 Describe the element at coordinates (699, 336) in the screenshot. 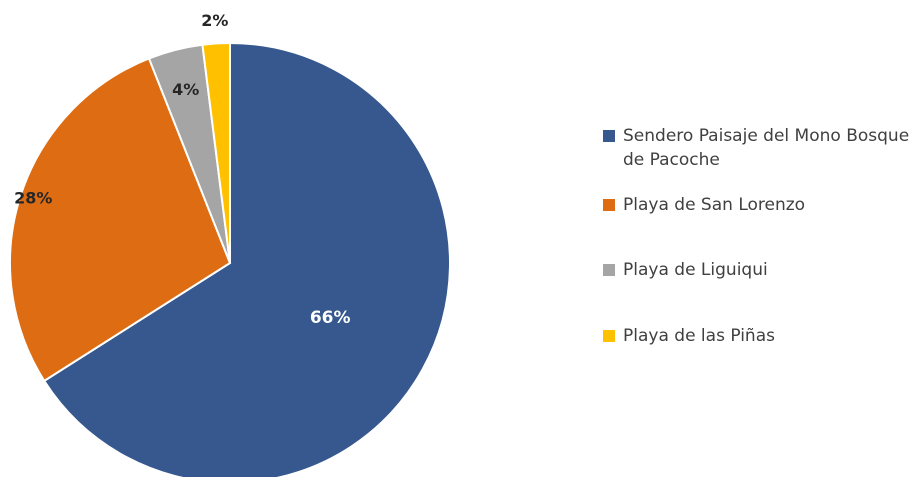

I see `legend-label: Playa de las Piñas` at that location.